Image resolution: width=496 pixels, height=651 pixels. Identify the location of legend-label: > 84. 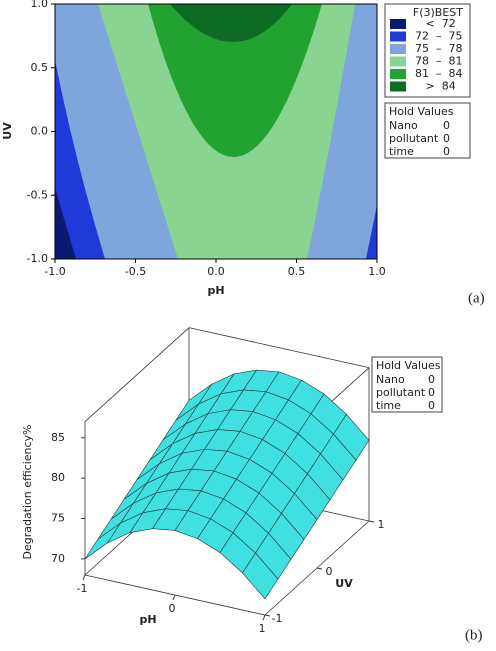
(435, 86).